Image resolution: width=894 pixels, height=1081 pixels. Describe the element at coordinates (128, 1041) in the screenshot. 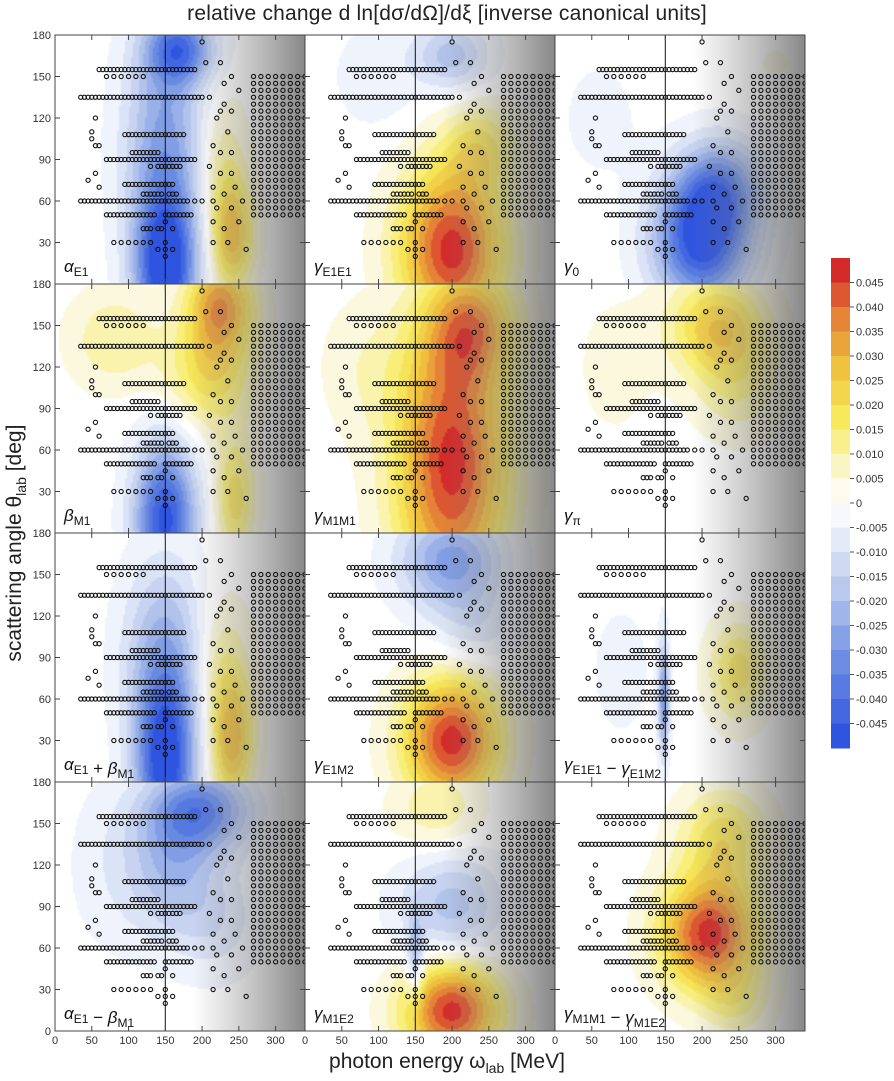

I see `x-tick-label: 100` at that location.